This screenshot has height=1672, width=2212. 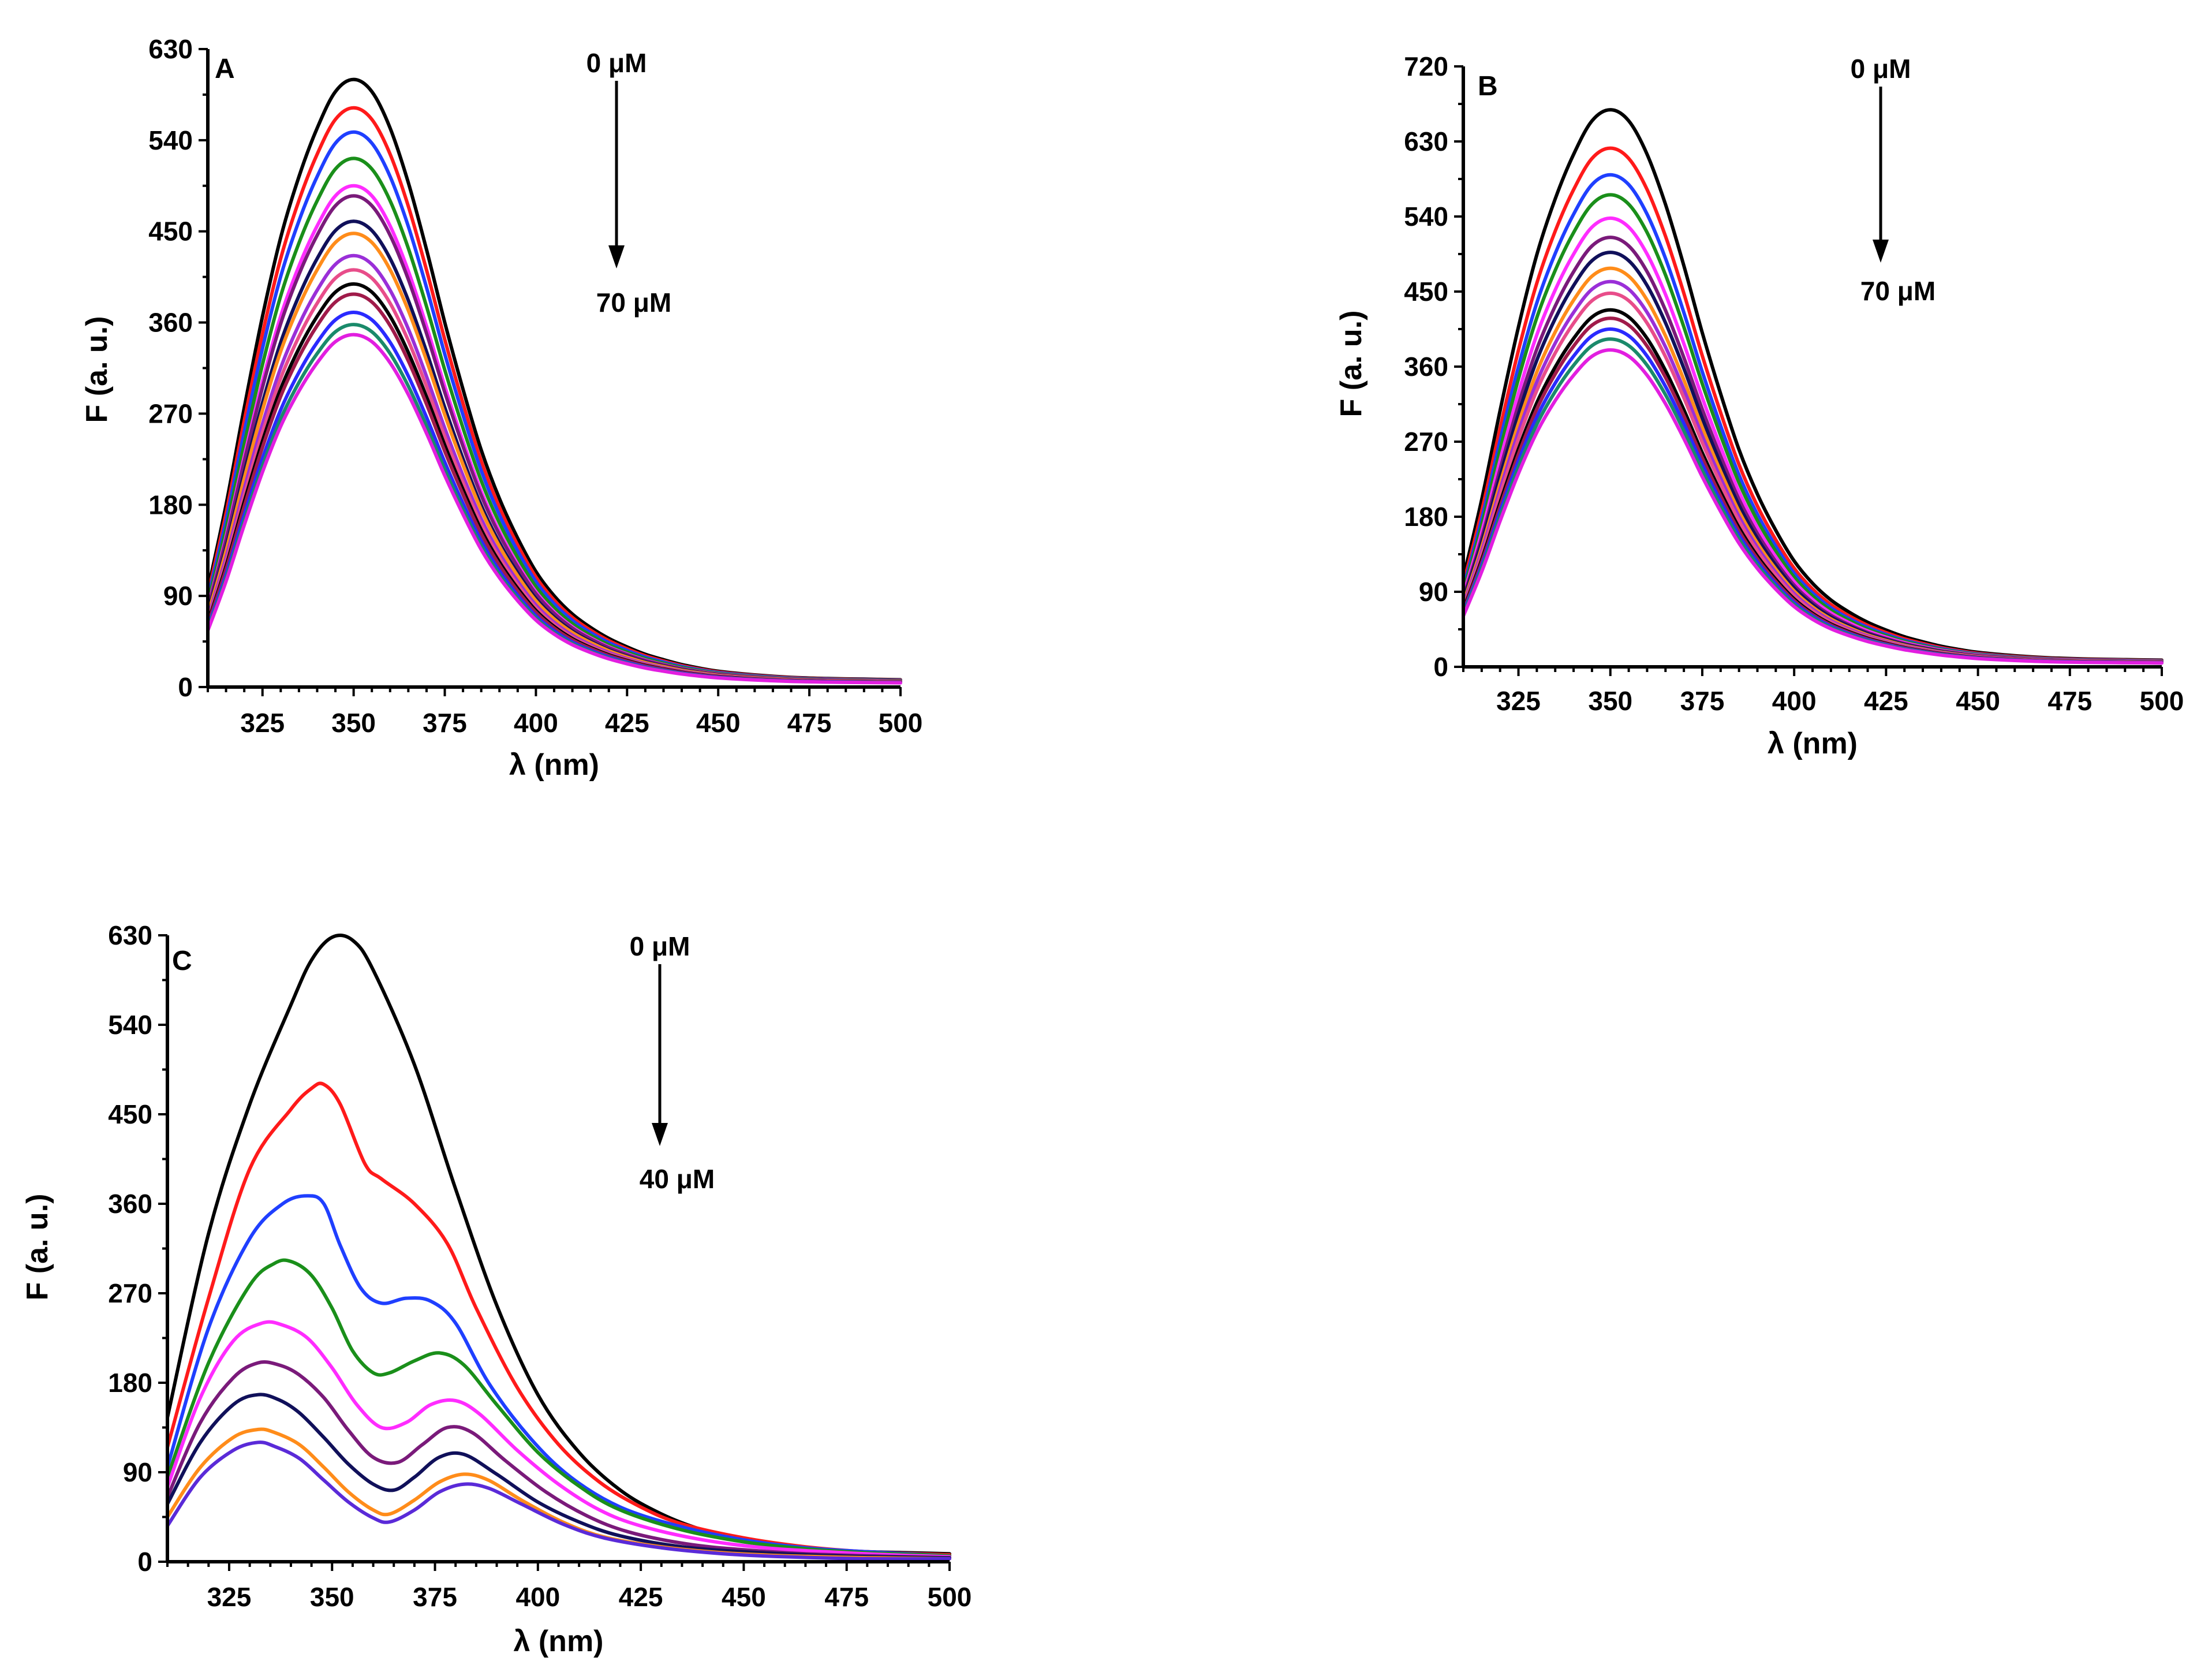 I want to click on panel-label: B, so click(x=1488, y=86).